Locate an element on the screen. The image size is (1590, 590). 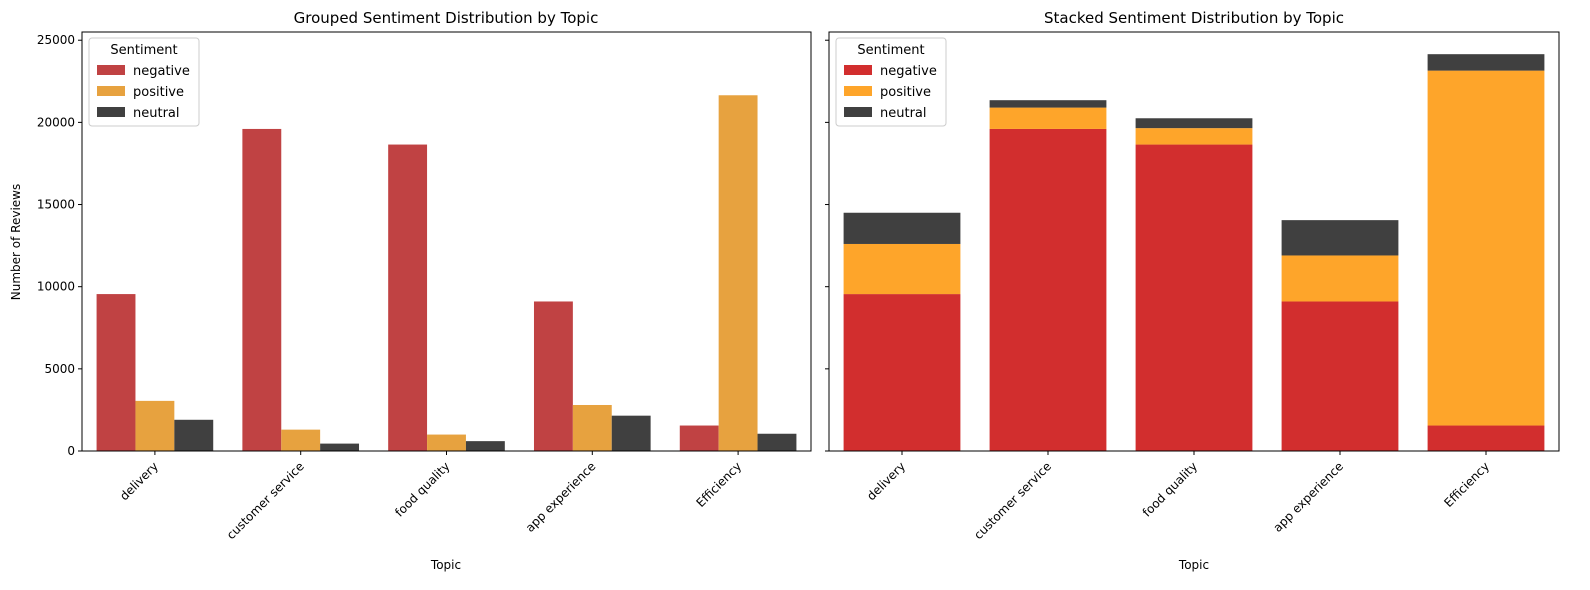
grouped-y-tick-label: 15000 is located at coordinates (56, 205).